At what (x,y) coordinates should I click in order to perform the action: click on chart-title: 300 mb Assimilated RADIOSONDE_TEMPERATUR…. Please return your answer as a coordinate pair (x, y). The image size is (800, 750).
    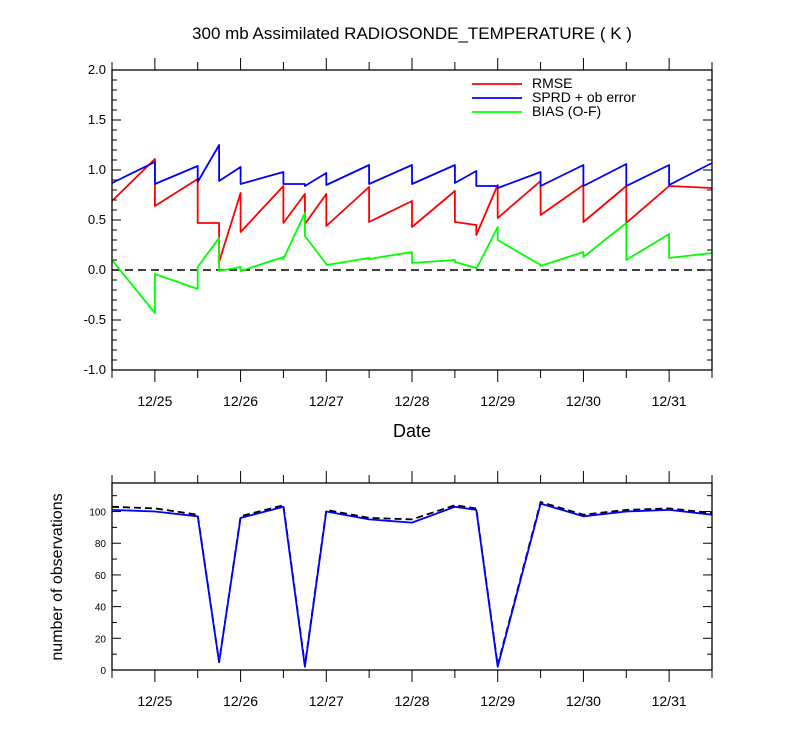
    Looking at the image, I should click on (412, 33).